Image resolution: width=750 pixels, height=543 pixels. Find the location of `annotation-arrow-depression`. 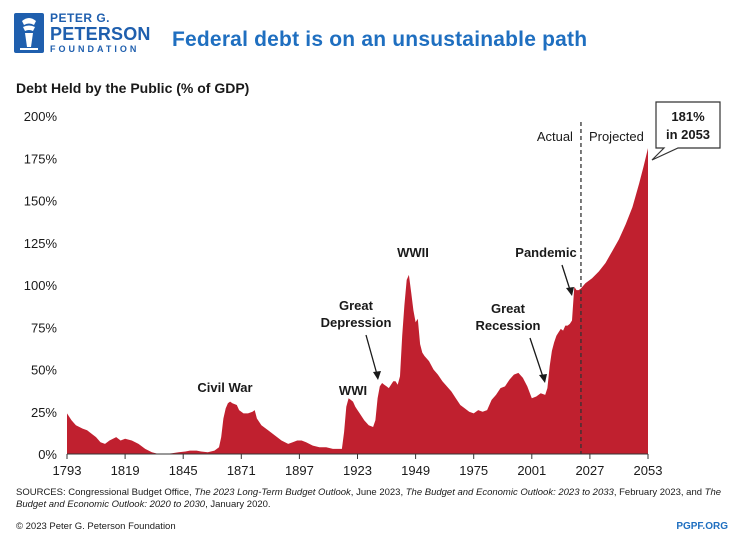

annotation-arrow-depression is located at coordinates (372, 356).